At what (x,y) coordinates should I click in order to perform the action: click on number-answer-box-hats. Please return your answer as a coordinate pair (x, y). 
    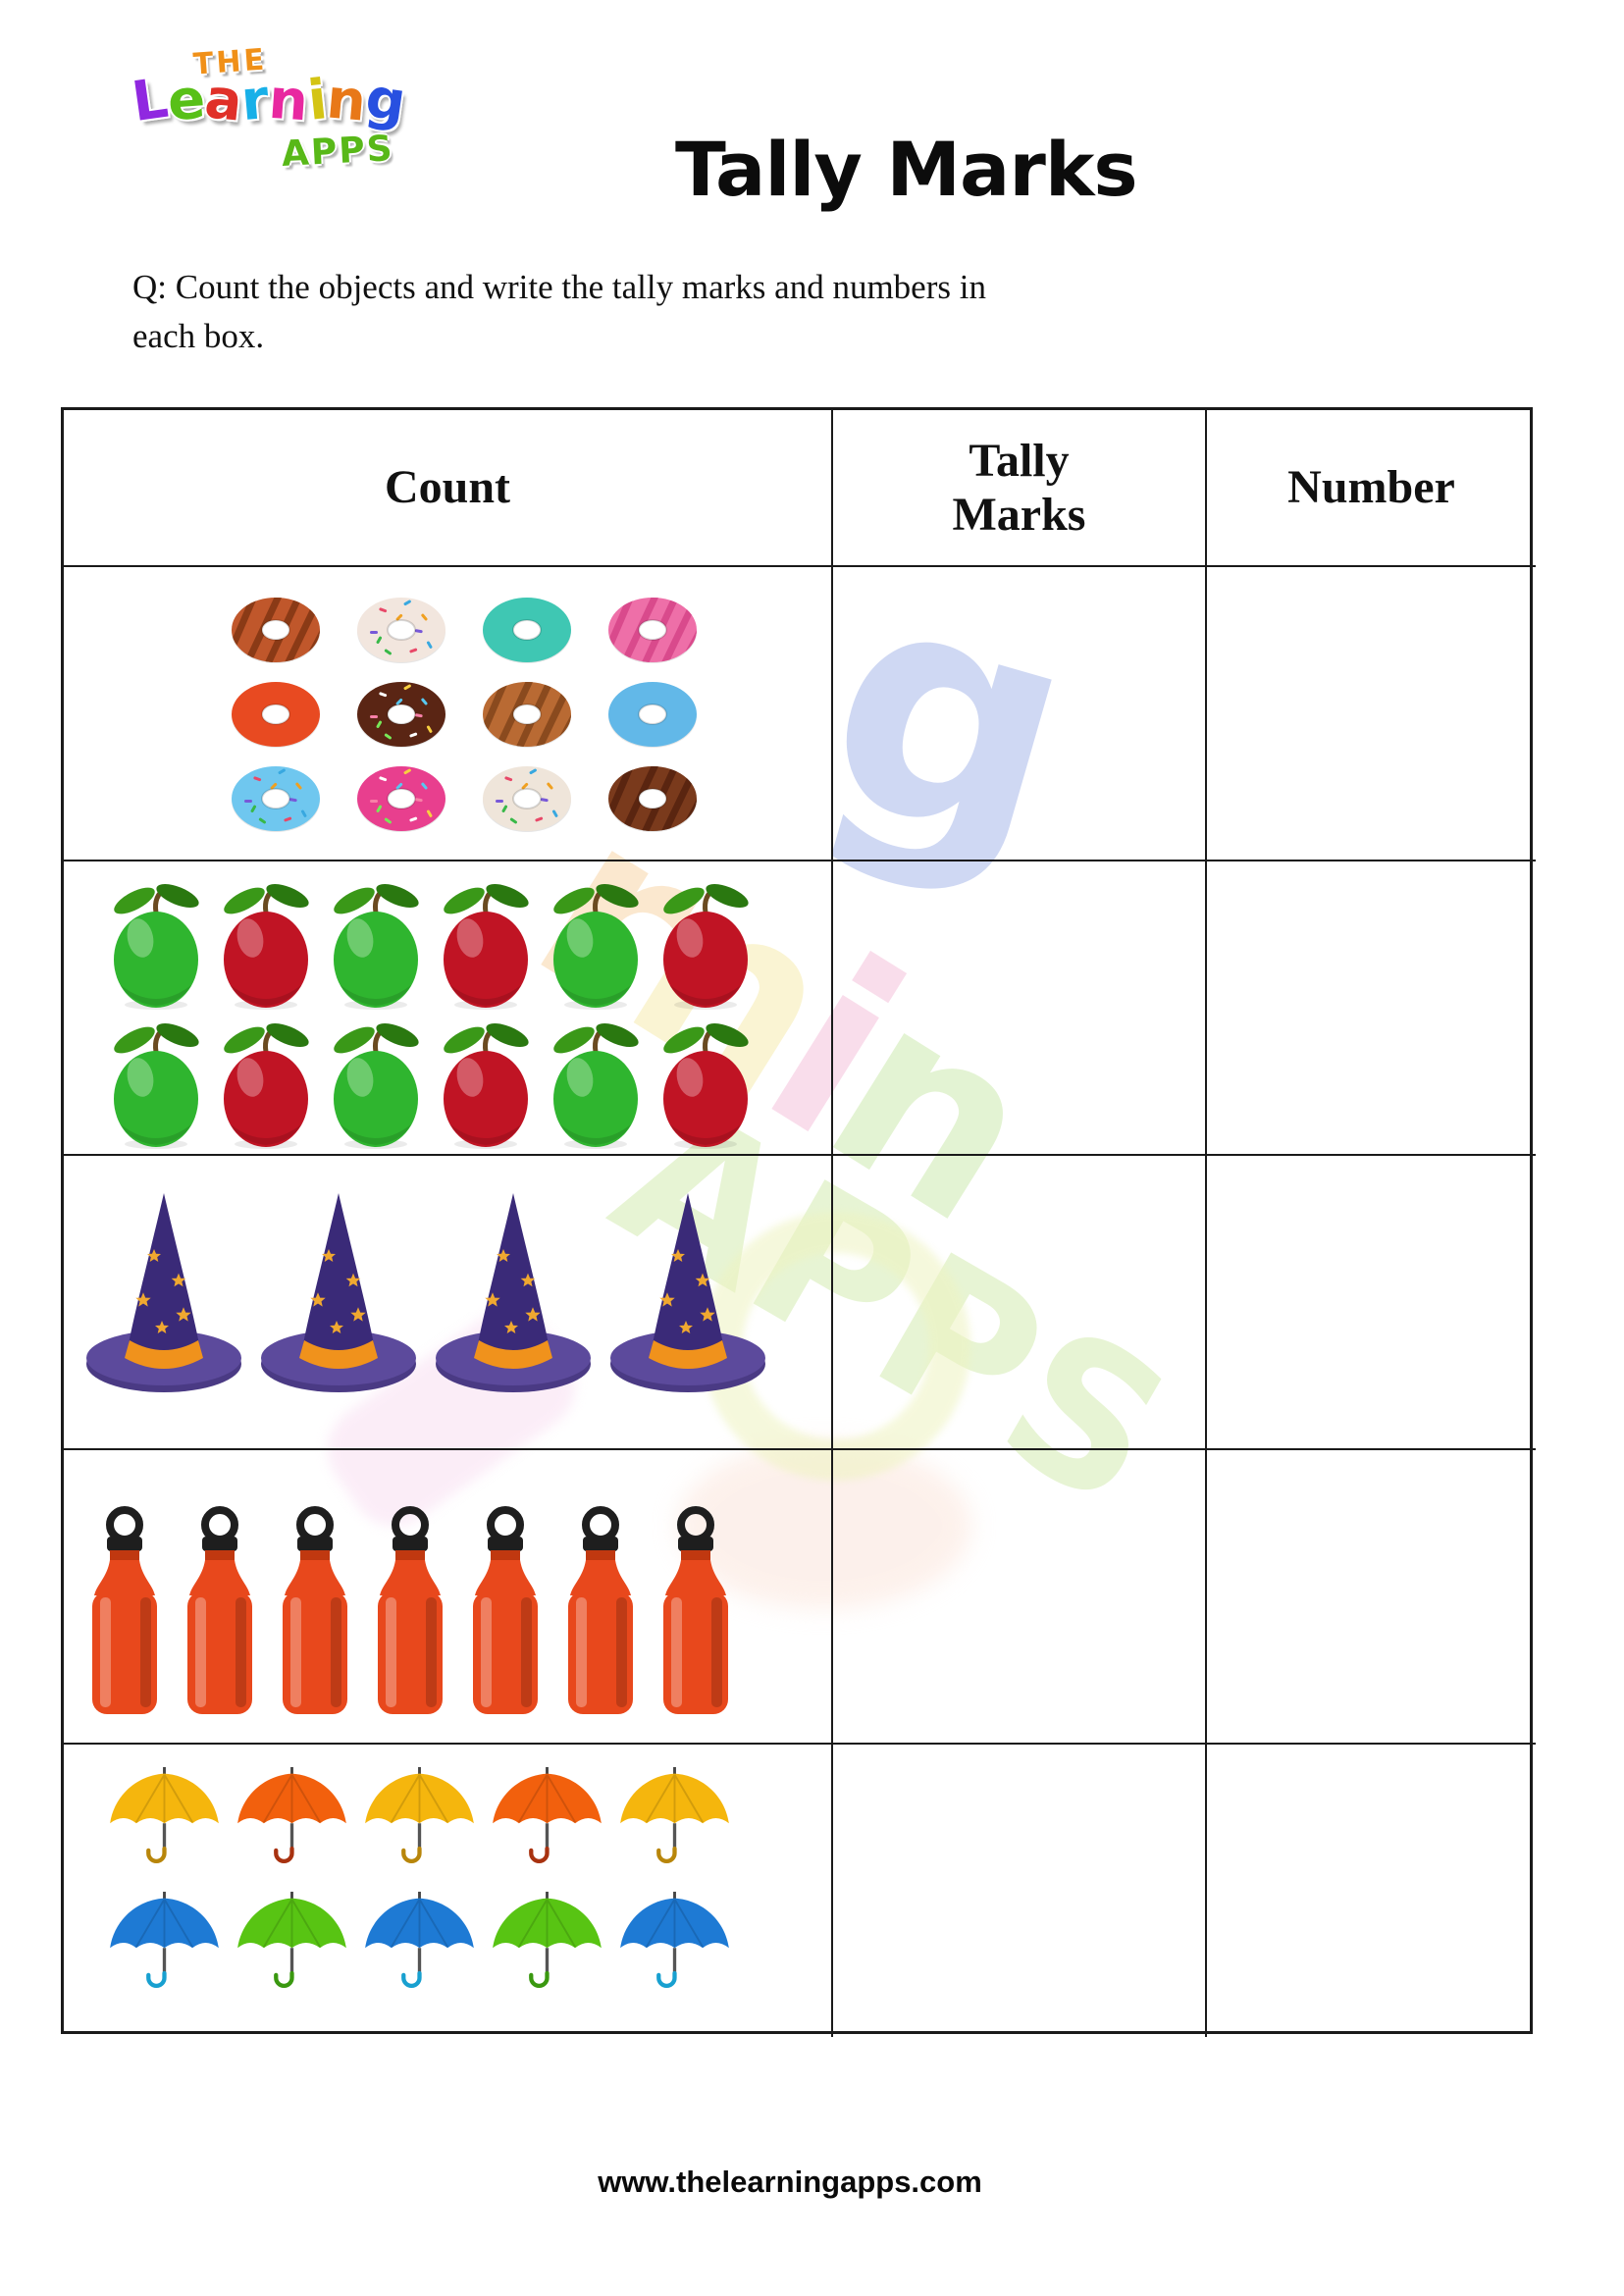
    Looking at the image, I should click on (1371, 1303).